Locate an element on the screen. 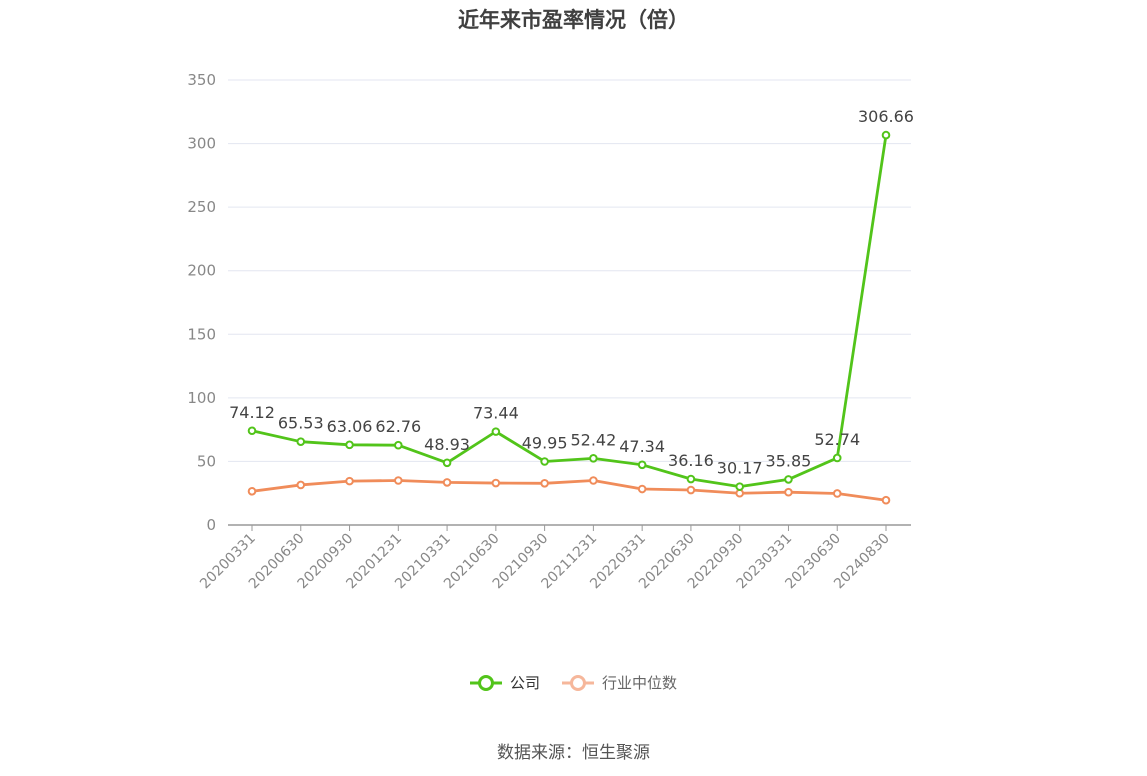 This screenshot has width=1147, height=776. chart-legend: 公司 行业中位数 is located at coordinates (573, 682).